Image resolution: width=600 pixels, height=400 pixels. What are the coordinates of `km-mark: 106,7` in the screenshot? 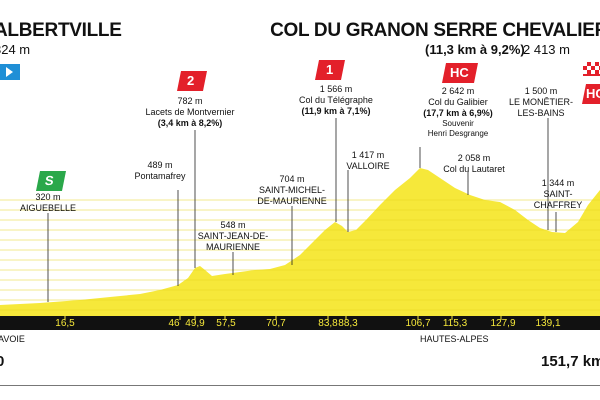 It's located at (418, 323).